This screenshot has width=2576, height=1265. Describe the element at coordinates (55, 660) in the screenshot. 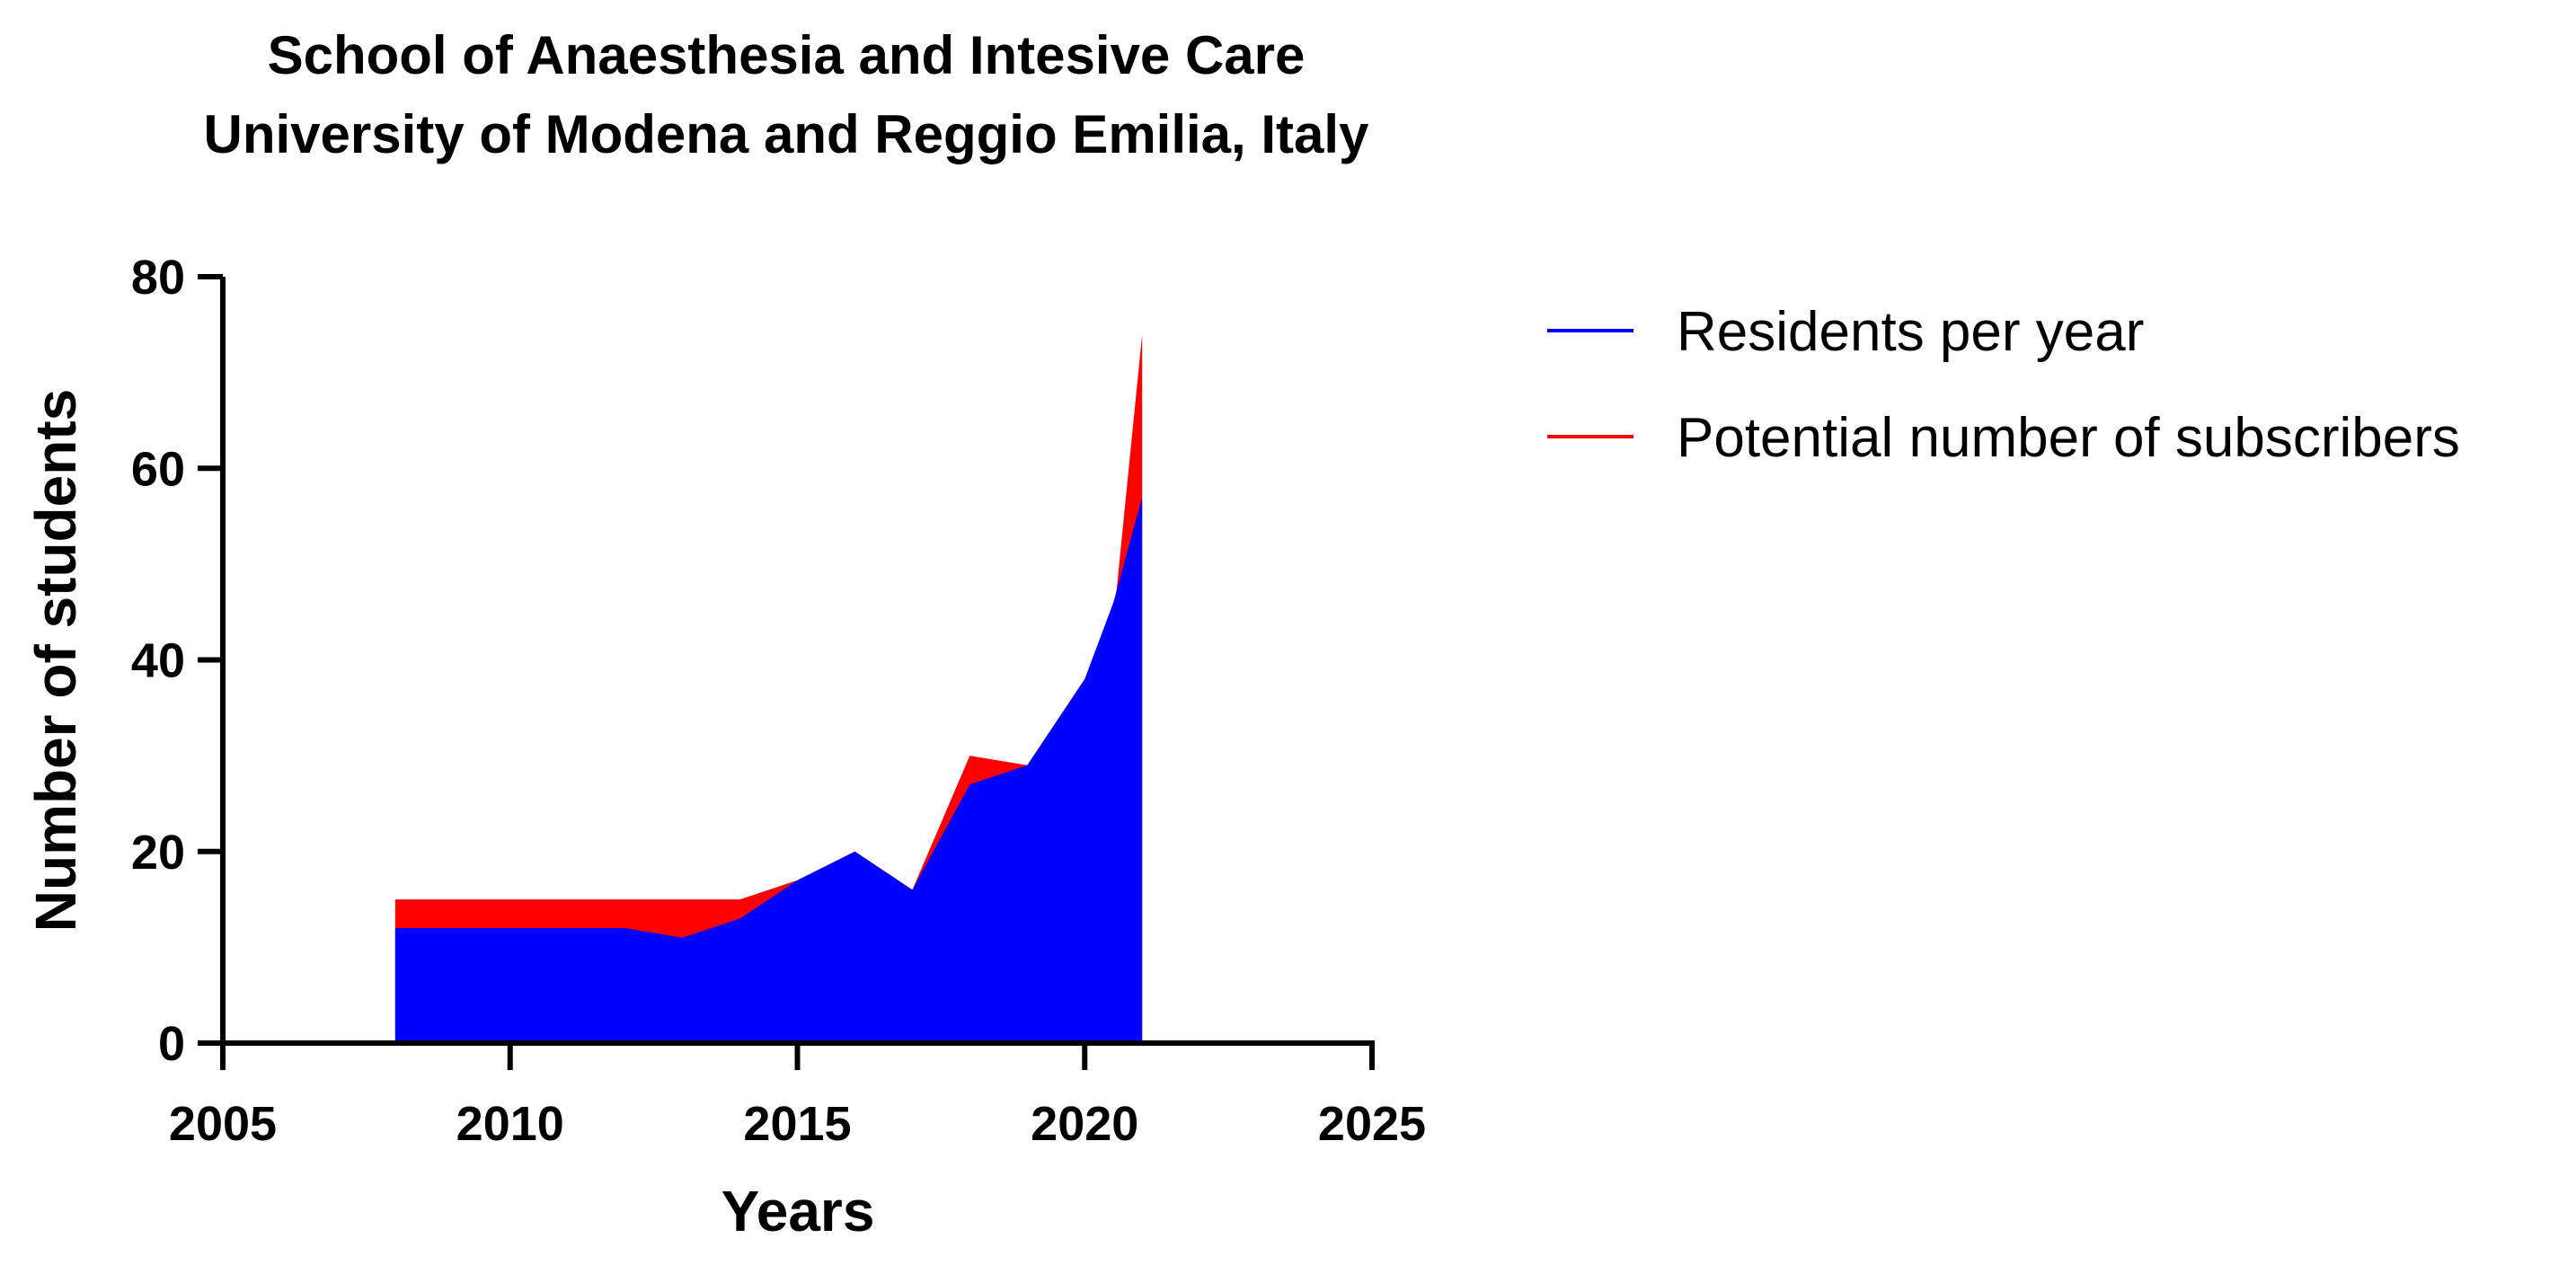

I see `y-axis-label: Number of students` at that location.